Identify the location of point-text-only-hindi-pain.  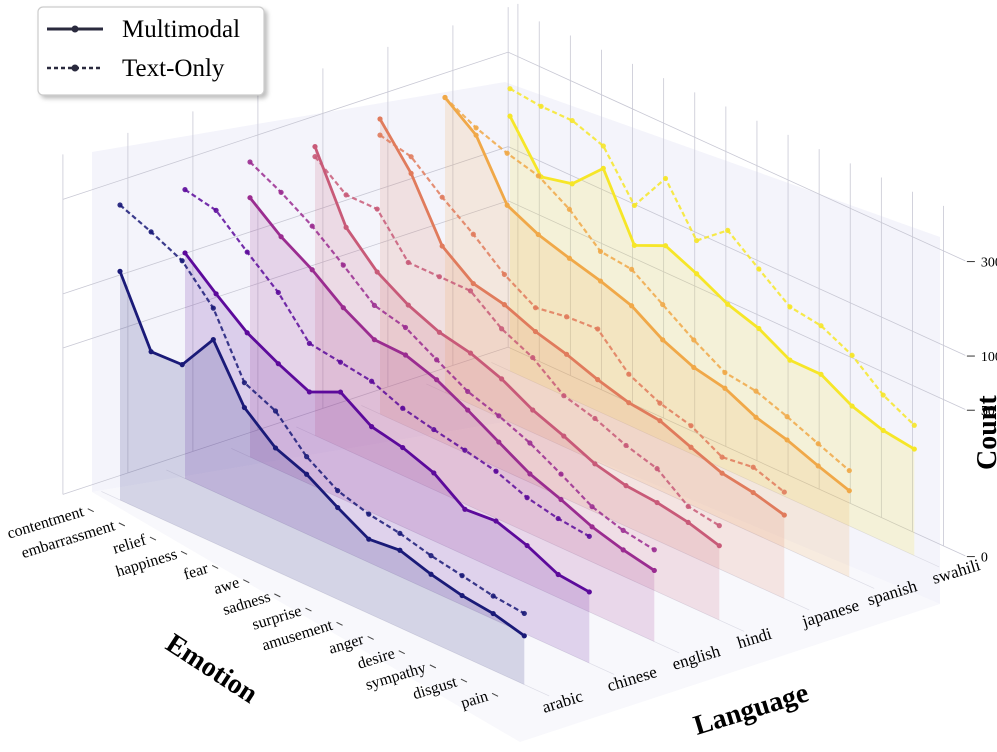
(719, 526).